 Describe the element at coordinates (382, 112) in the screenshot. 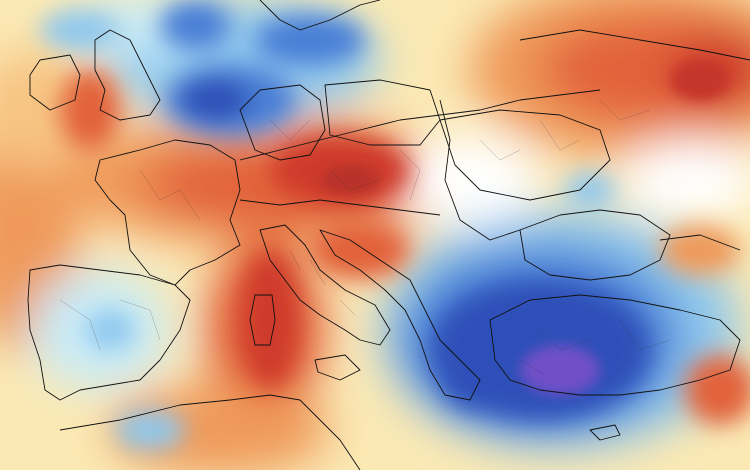

I see `border-poland` at that location.